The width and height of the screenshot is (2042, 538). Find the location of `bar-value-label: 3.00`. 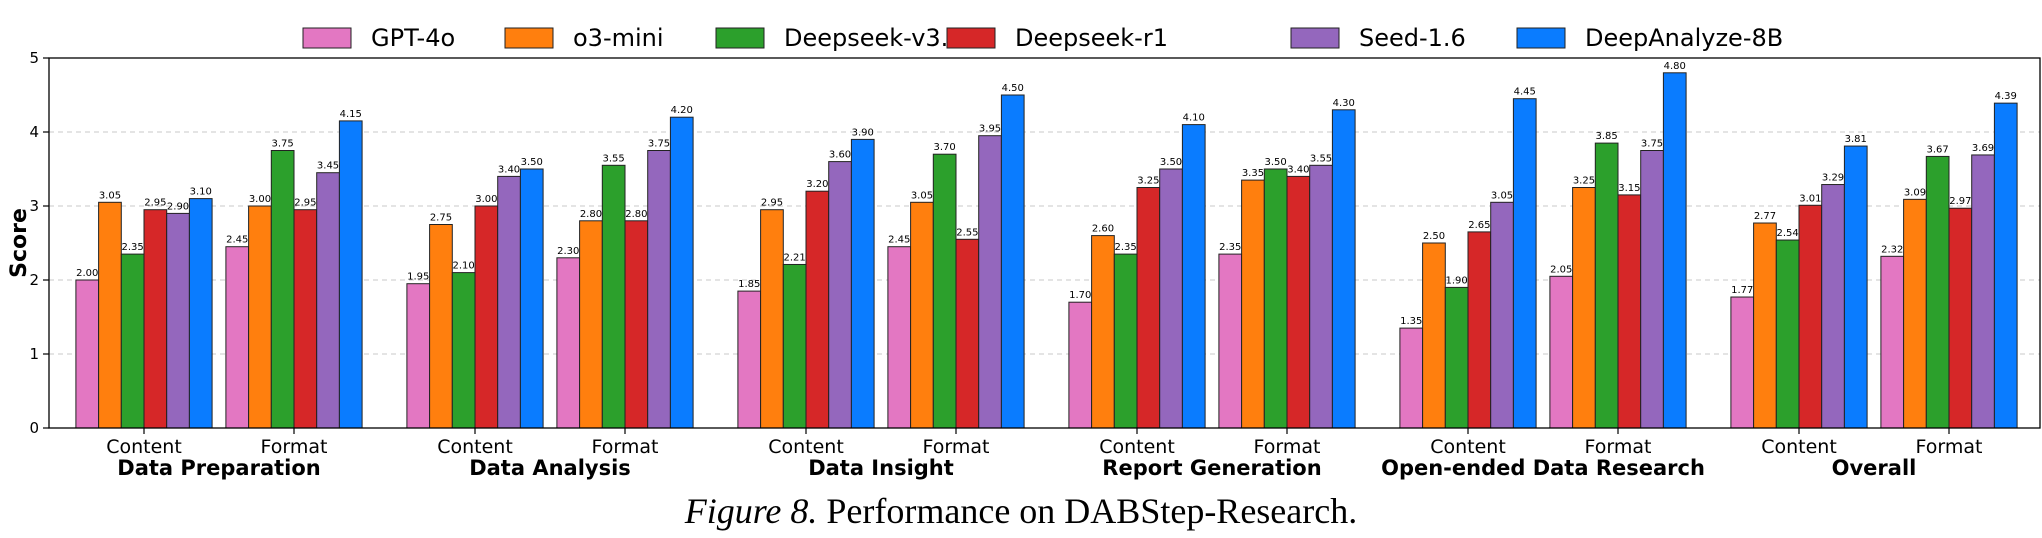

bar-value-label: 3.00 is located at coordinates (486, 199).